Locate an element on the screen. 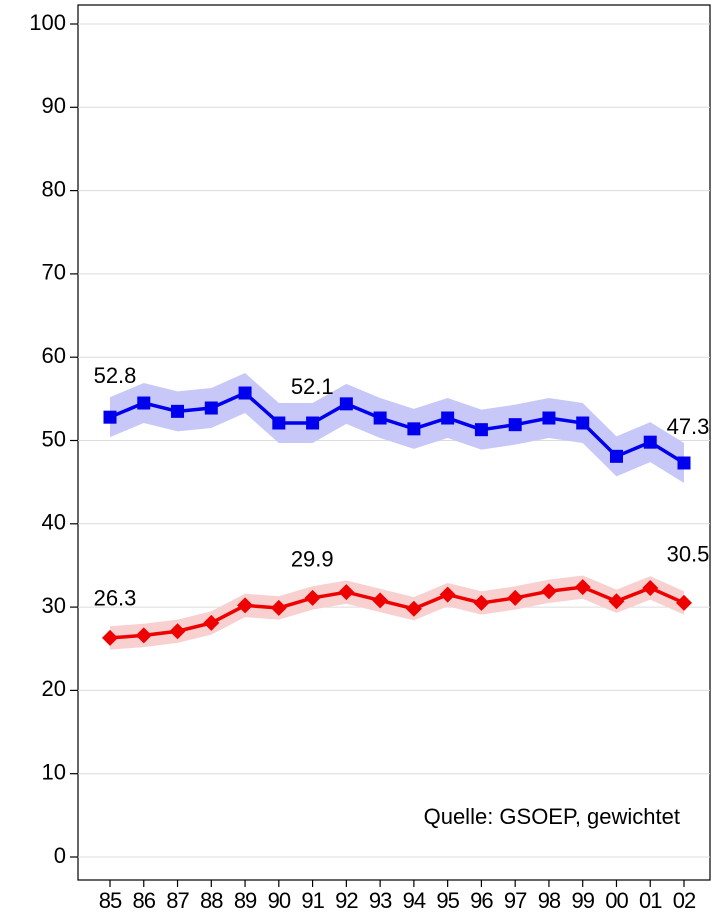  y-tick-label: 50 is located at coordinates (54, 438).